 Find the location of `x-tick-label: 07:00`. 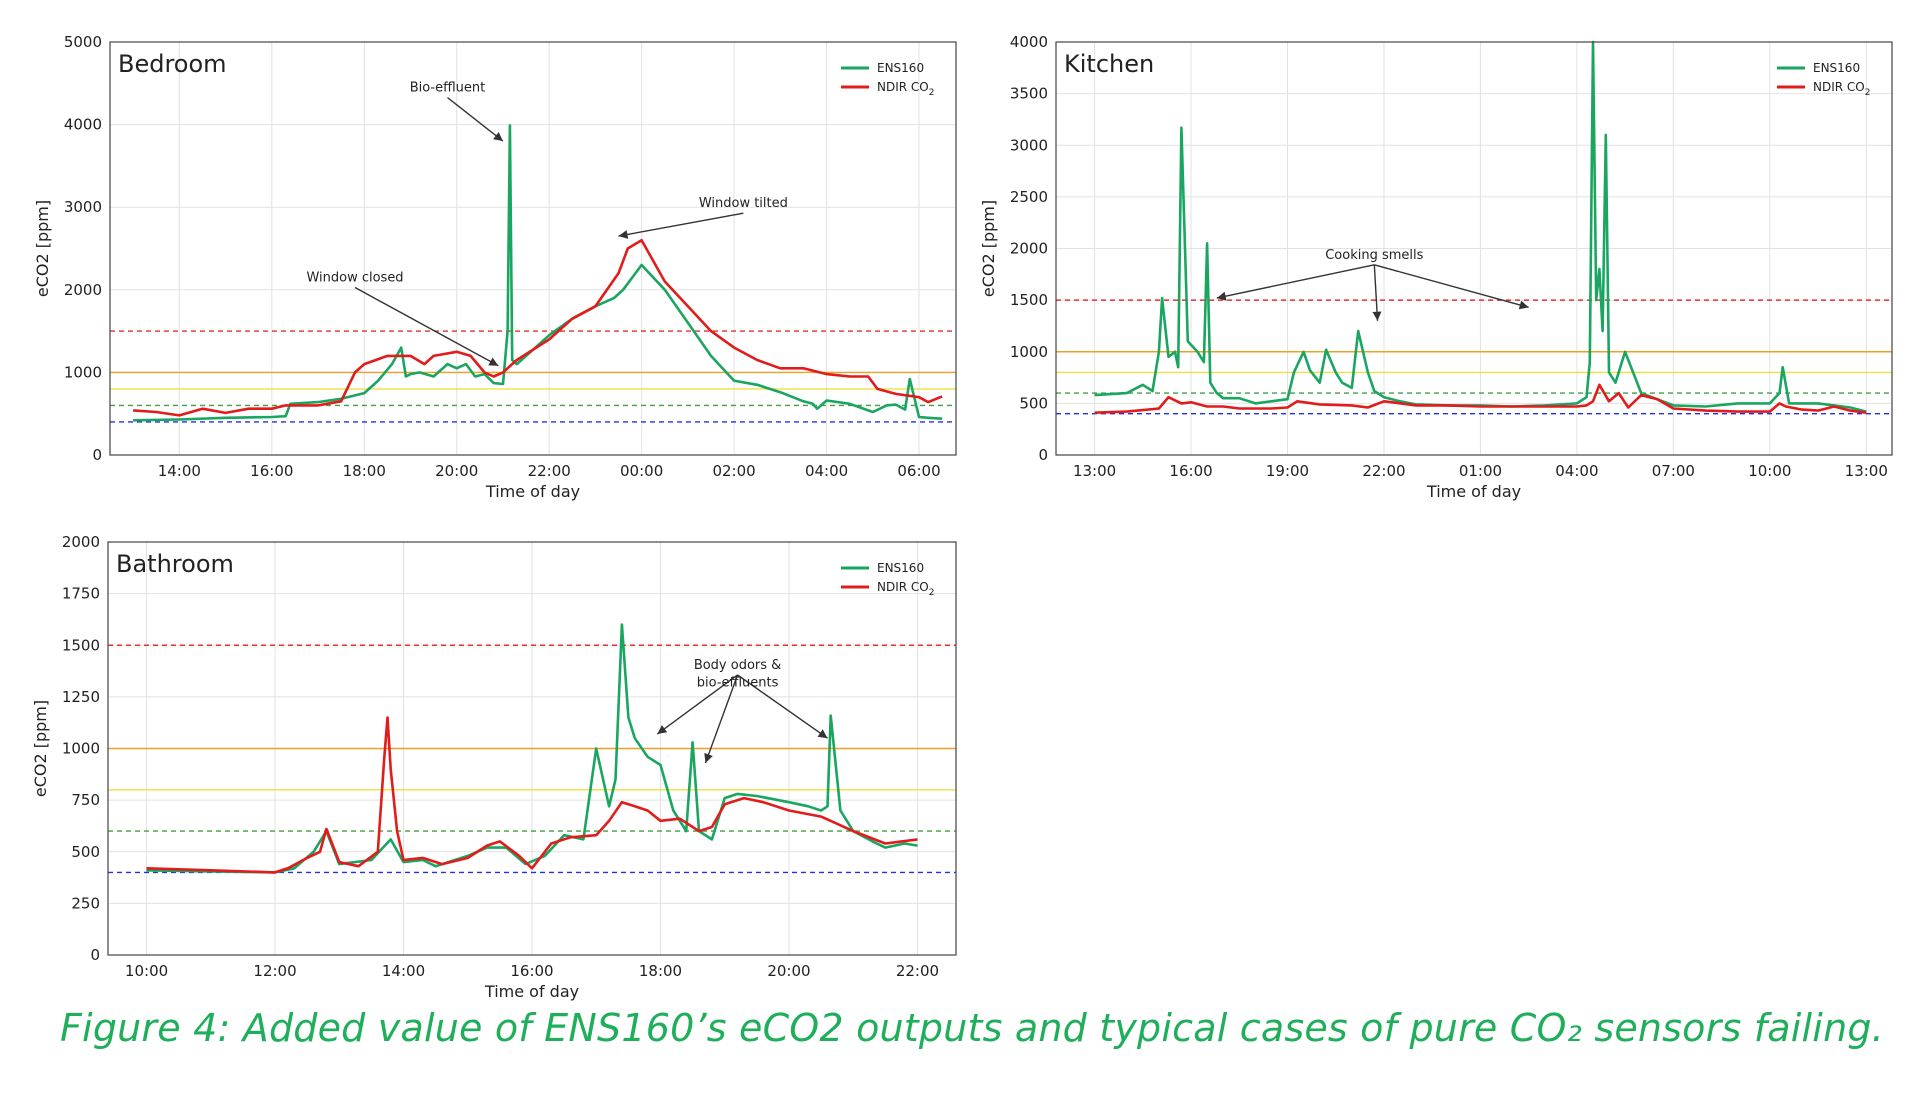

x-tick-label: 07:00 is located at coordinates (1673, 471).